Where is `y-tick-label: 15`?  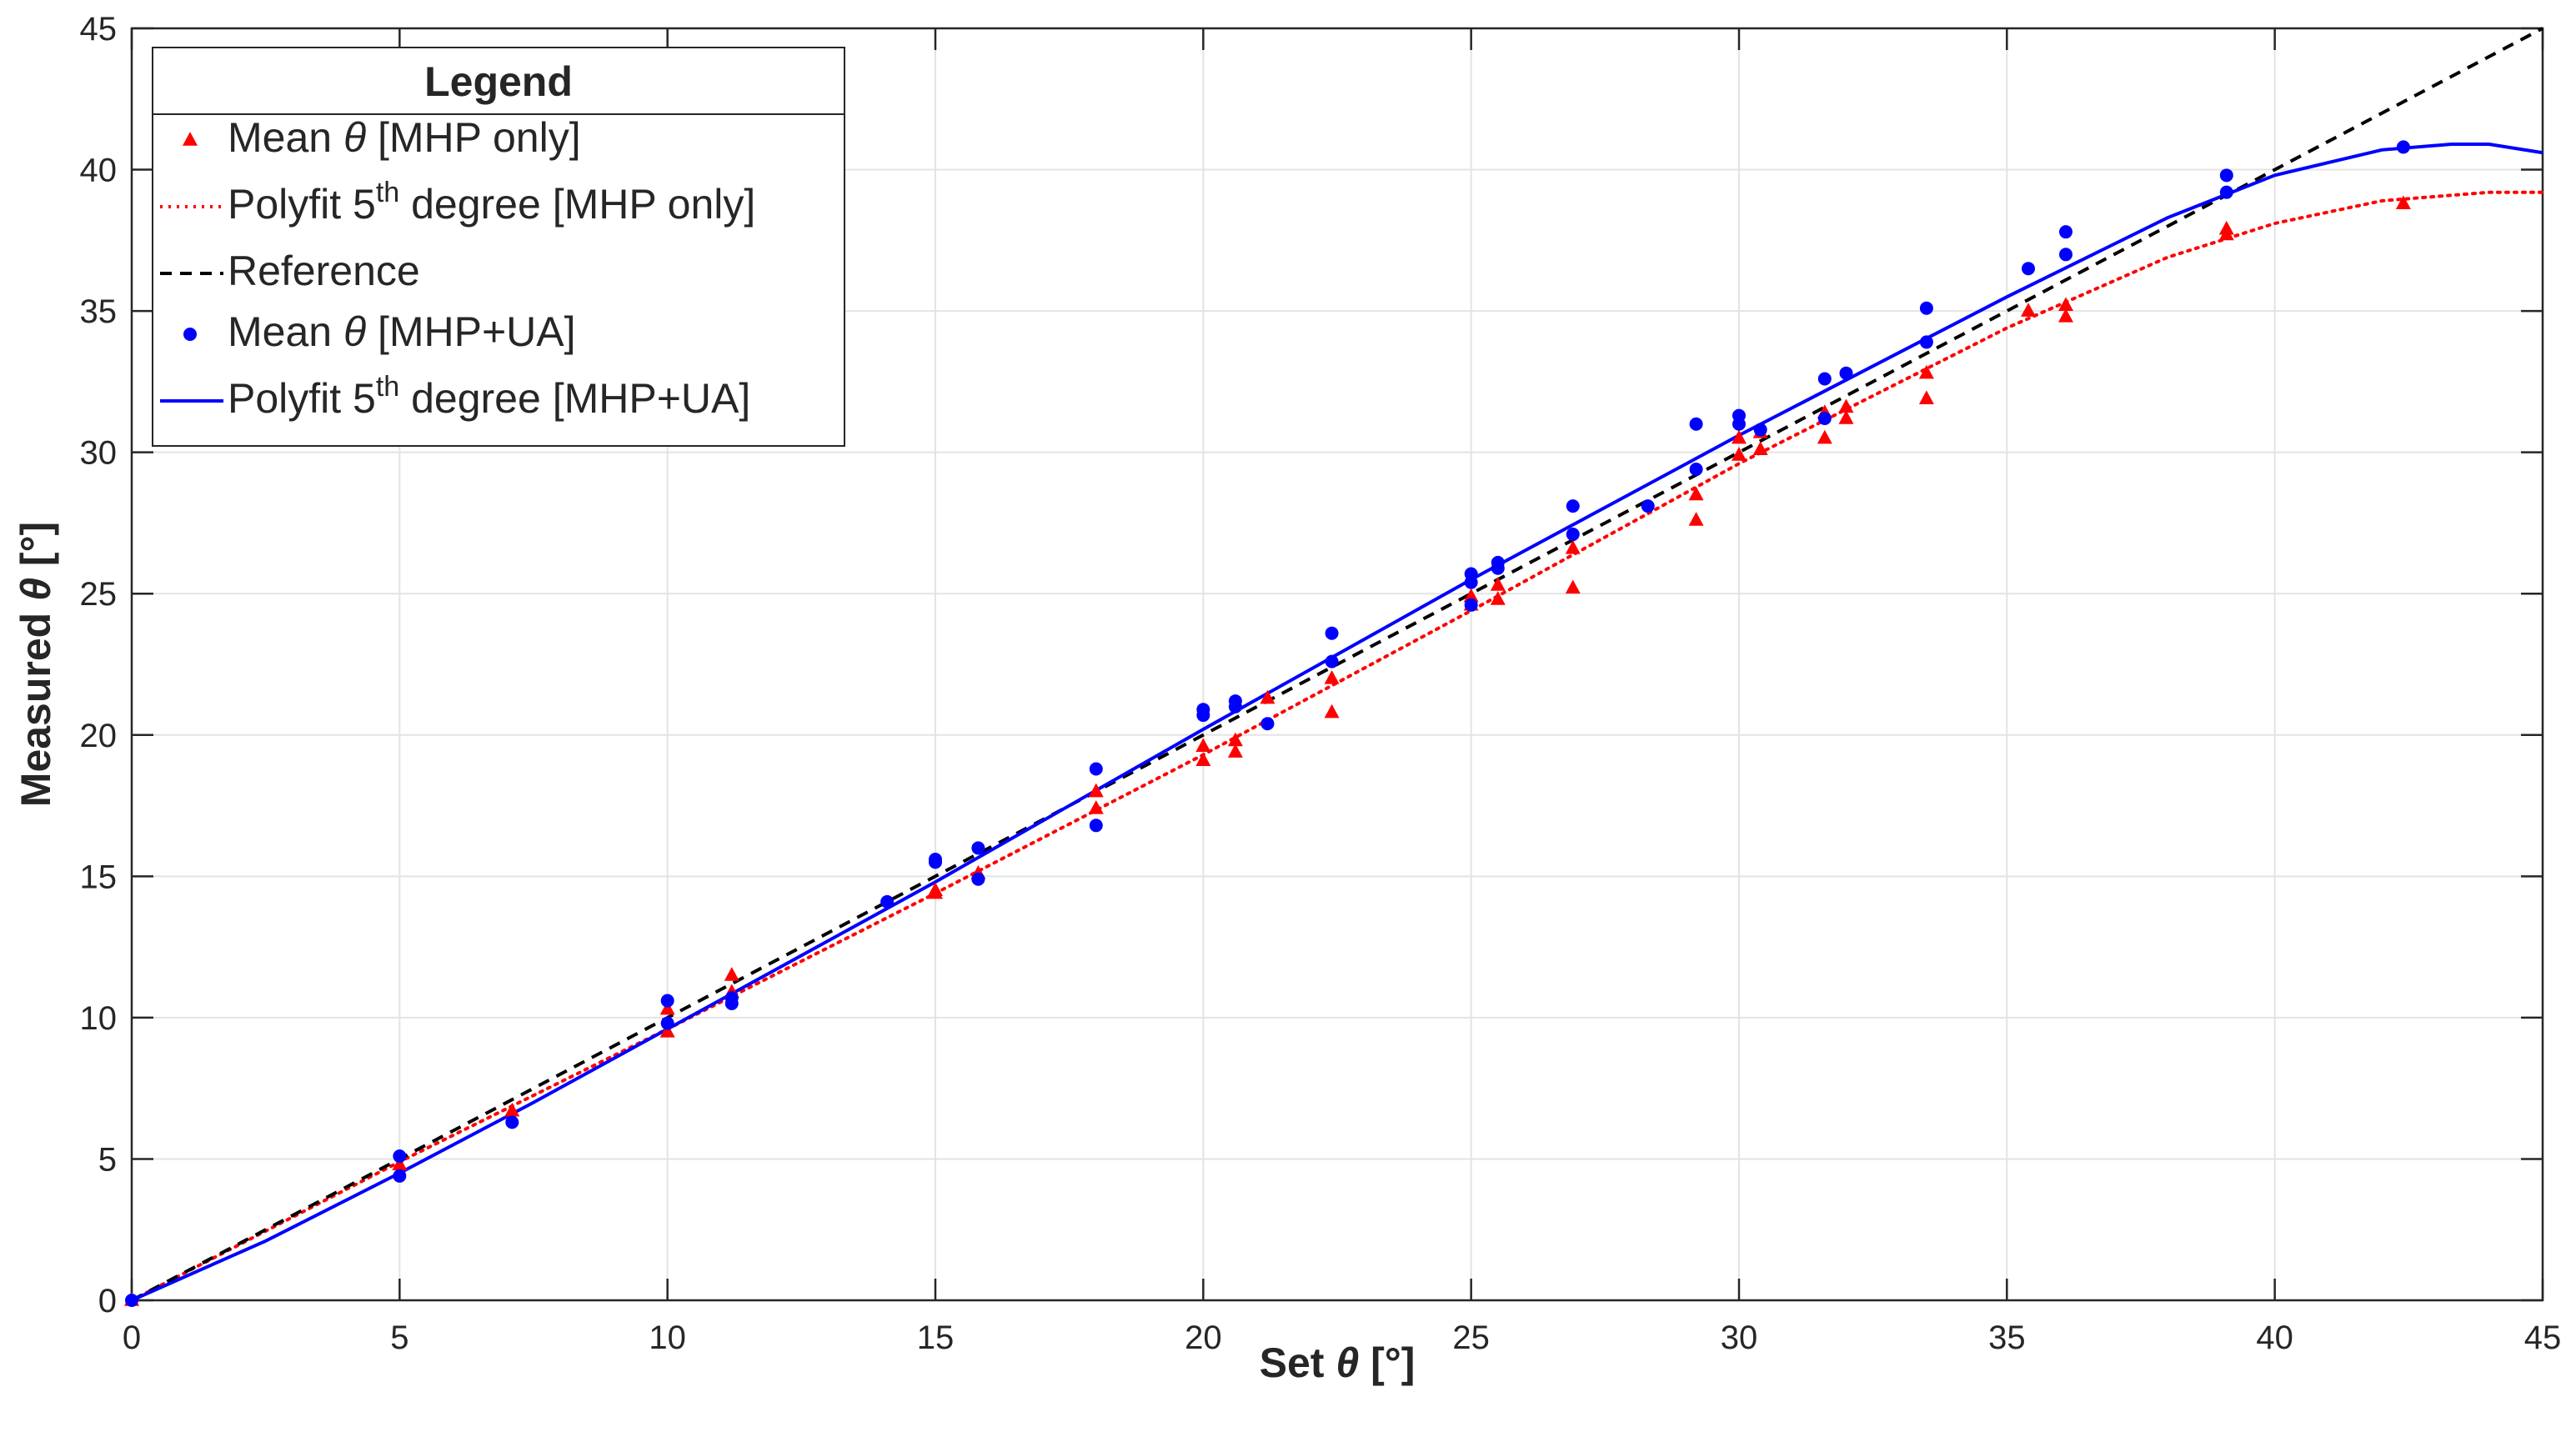 y-tick-label: 15 is located at coordinates (99, 877).